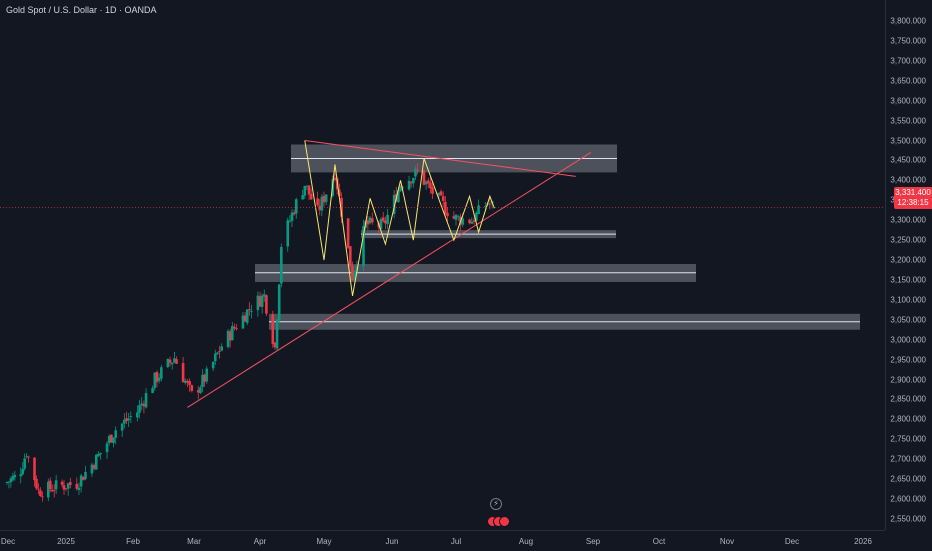  Describe the element at coordinates (324, 541) in the screenshot. I see `time-tick-label: May` at that location.